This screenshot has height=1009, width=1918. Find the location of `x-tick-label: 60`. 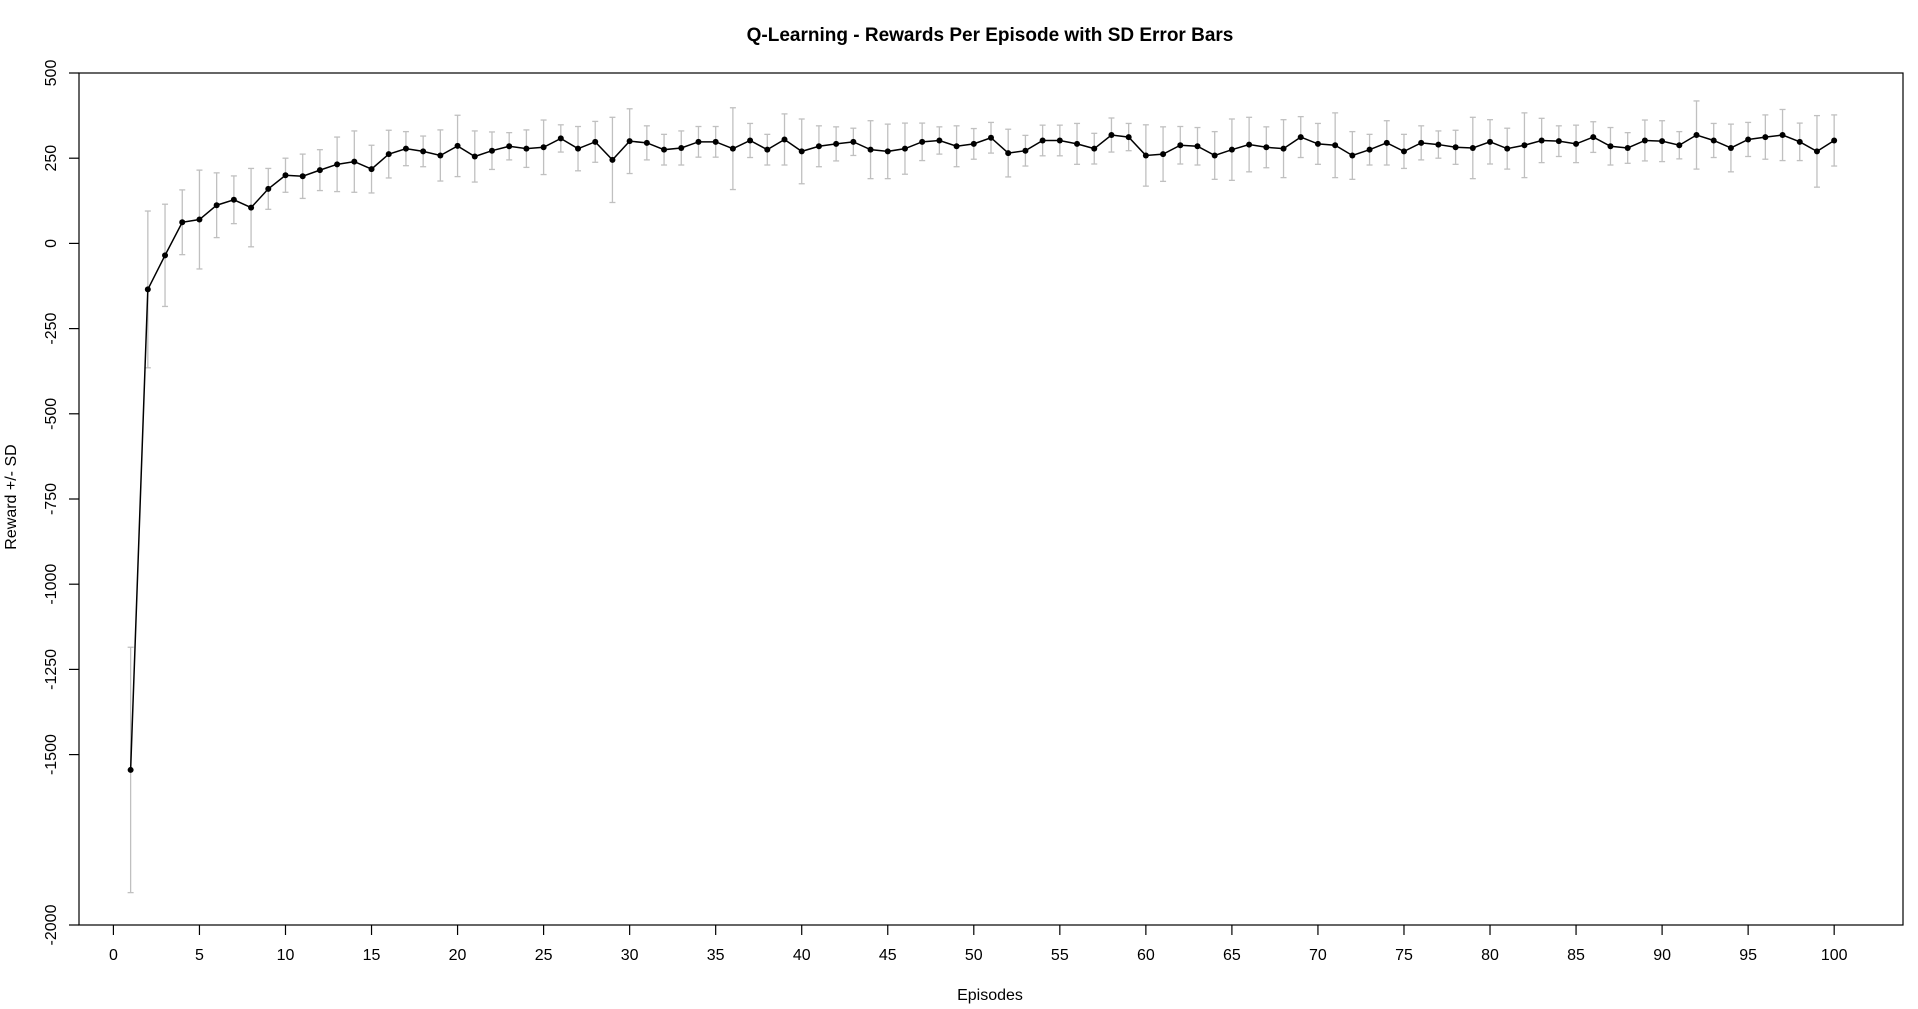

x-tick-label: 60 is located at coordinates (1146, 955).